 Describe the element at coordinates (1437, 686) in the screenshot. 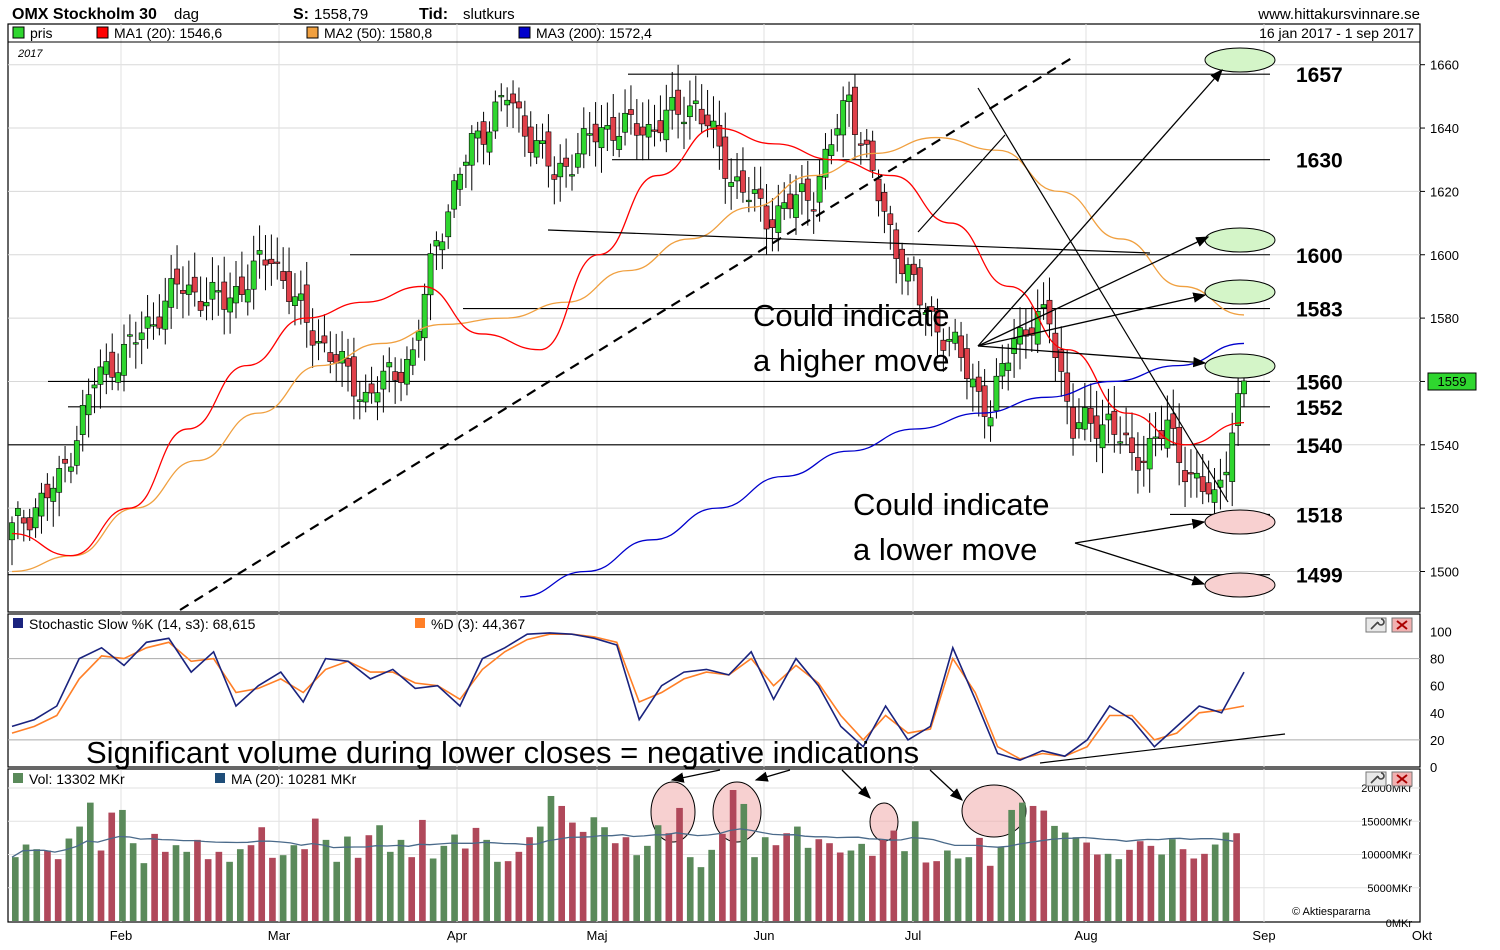

I see `stoch-tick-label: 60` at that location.